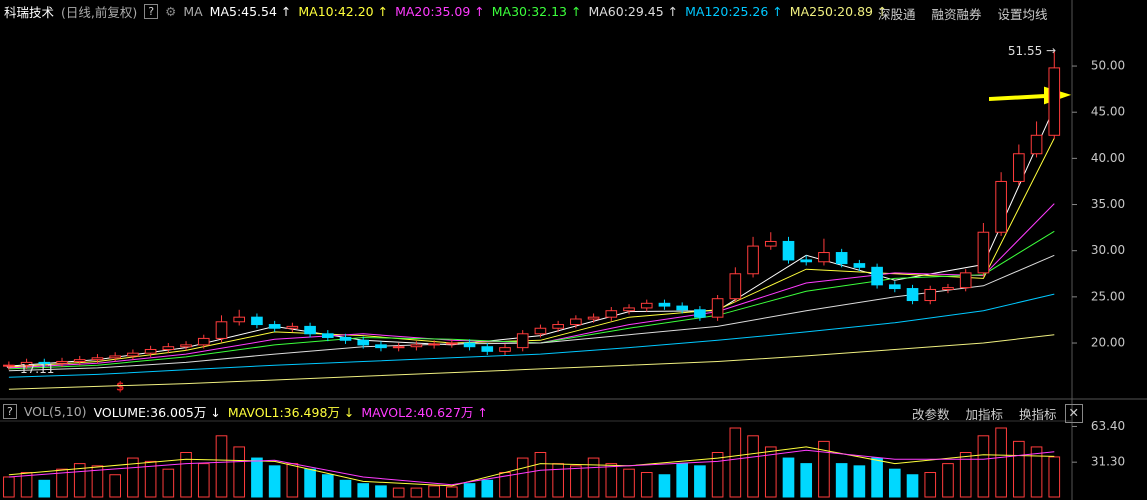  I want to click on gear: ⚙, so click(171, 11).